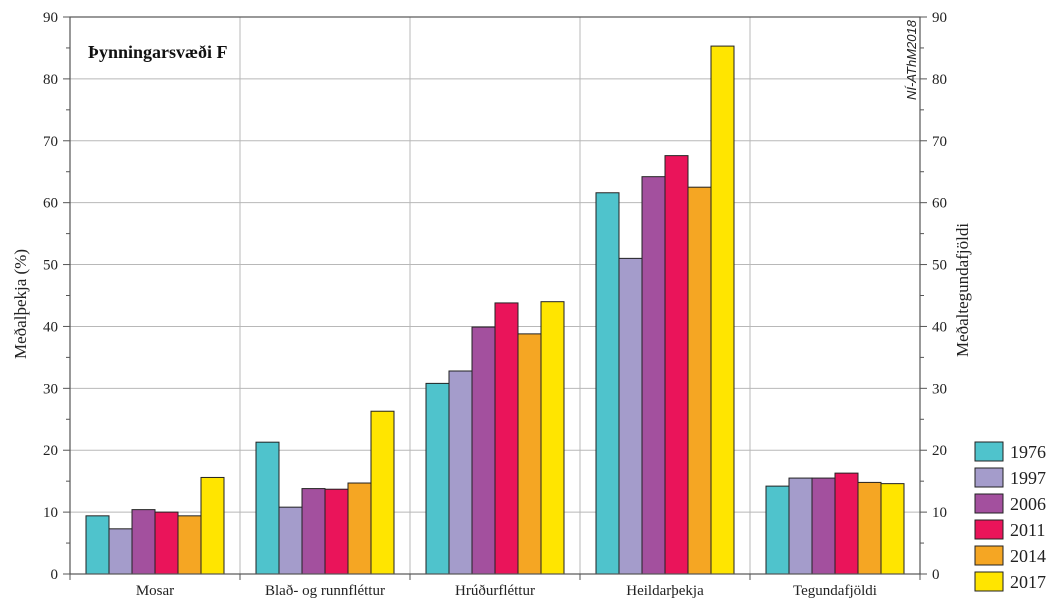 The width and height of the screenshot is (1055, 599). What do you see at coordinates (939, 204) in the screenshot?
I see `y-tick-label-right: 60` at bounding box center [939, 204].